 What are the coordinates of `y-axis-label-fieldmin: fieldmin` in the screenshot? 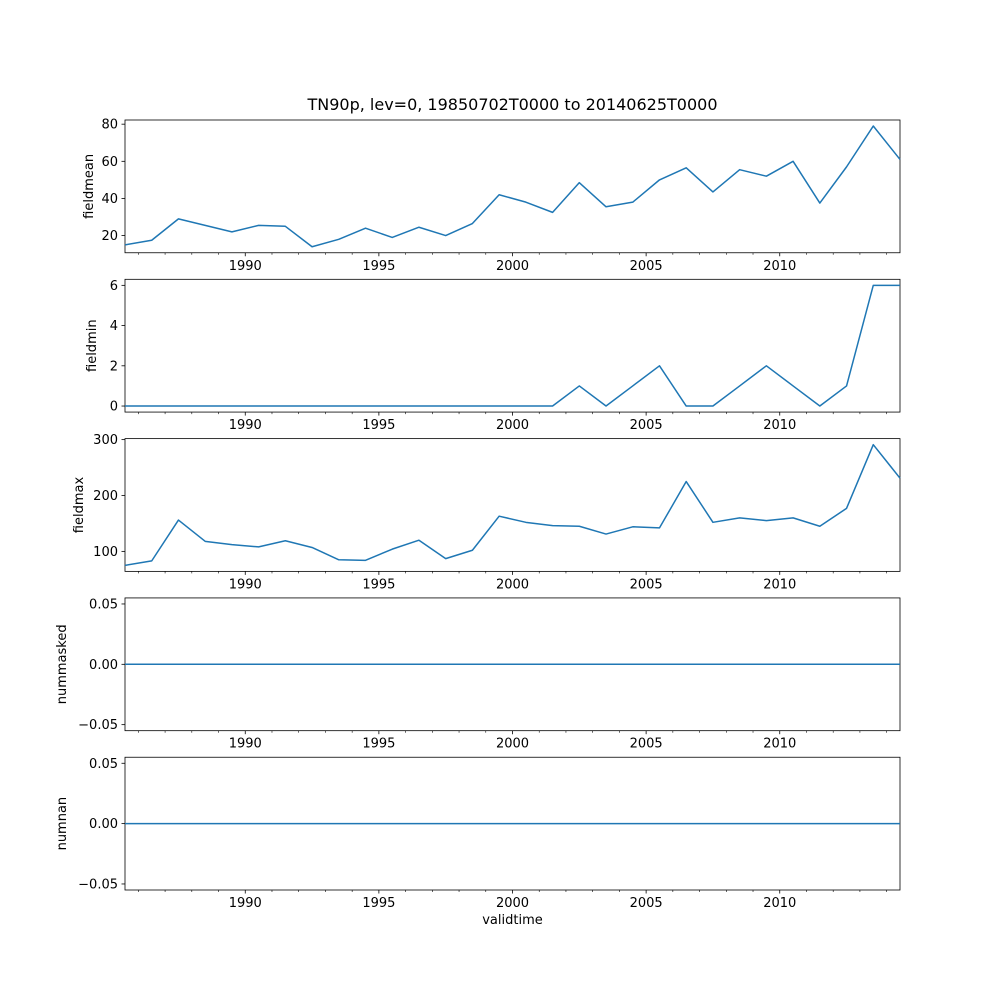 It's located at (92, 345).